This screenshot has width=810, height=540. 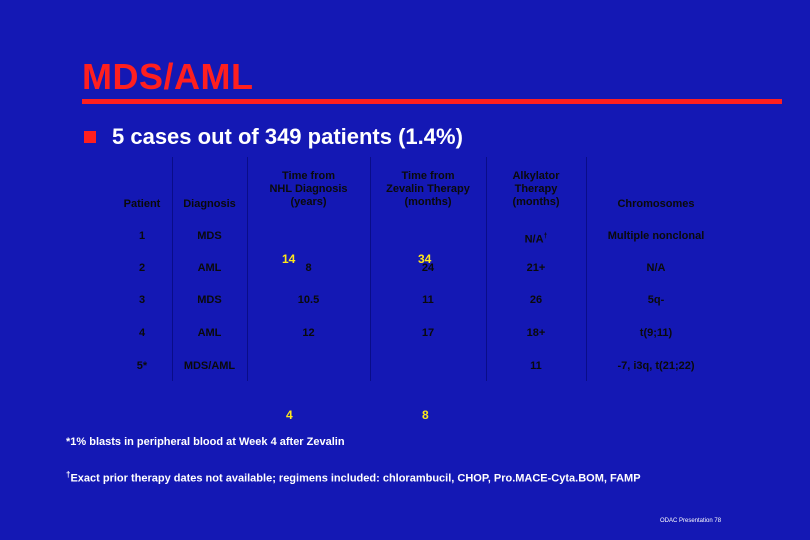 I want to click on header-line: Therapy, so click(x=536, y=189).